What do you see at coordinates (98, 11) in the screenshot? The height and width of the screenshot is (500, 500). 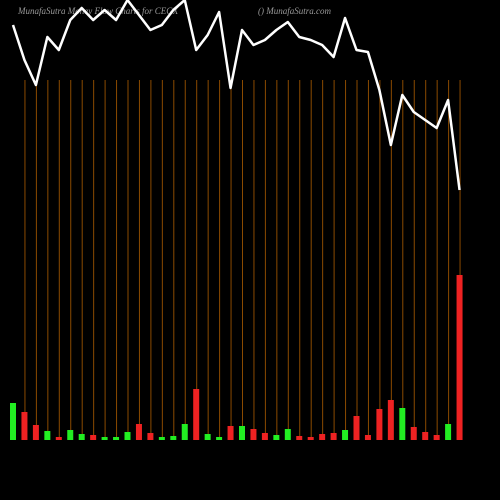 I see `chart-title: MunafaSutra Money Flow Charts for CEGX` at bounding box center [98, 11].